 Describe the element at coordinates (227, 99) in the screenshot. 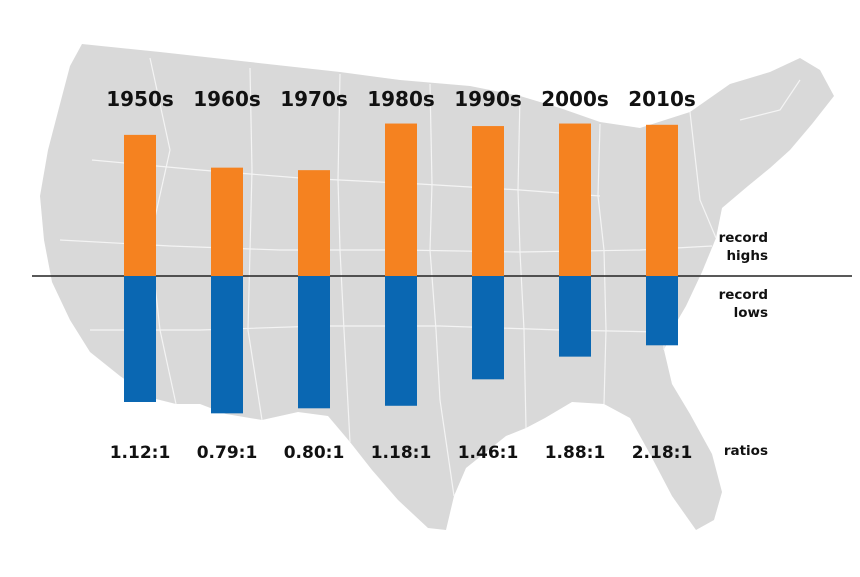

I see `decade-label: 1960s` at that location.